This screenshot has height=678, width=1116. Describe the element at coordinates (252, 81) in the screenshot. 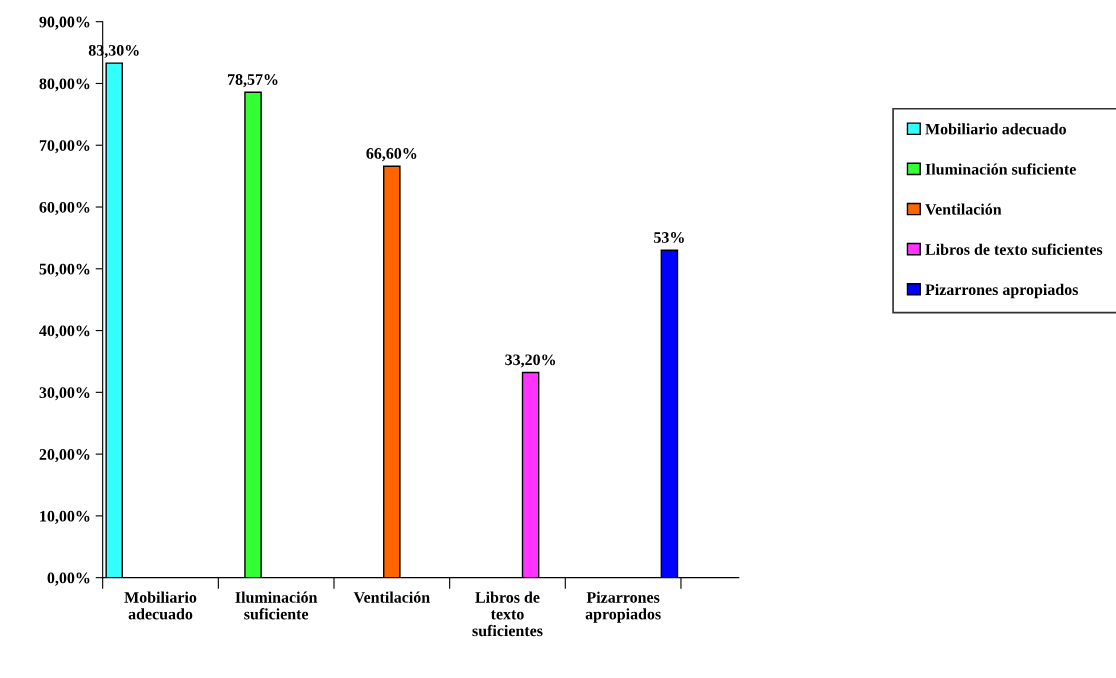

I see `data-label: 78,57%` at that location.